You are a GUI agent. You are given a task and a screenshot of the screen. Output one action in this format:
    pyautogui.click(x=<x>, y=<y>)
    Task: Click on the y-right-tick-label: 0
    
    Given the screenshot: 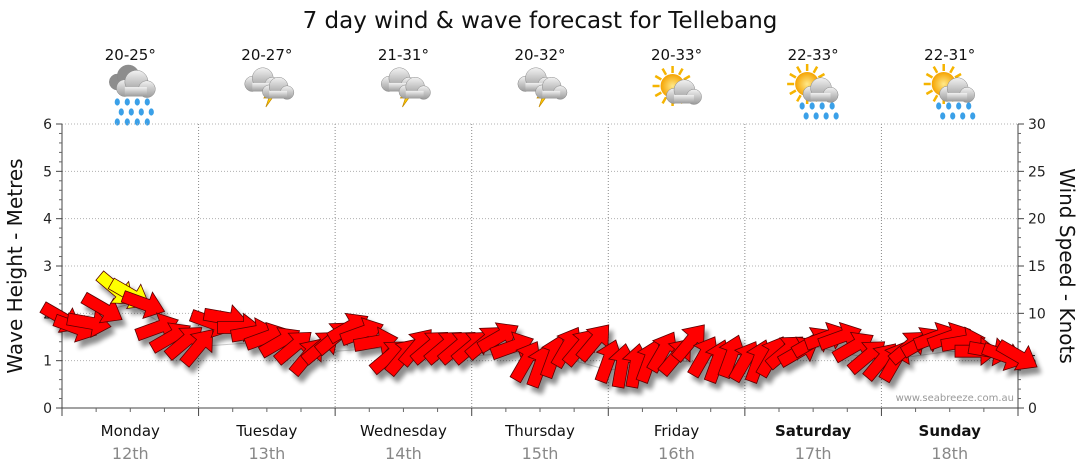 What is the action you would take?
    pyautogui.click(x=1032, y=409)
    